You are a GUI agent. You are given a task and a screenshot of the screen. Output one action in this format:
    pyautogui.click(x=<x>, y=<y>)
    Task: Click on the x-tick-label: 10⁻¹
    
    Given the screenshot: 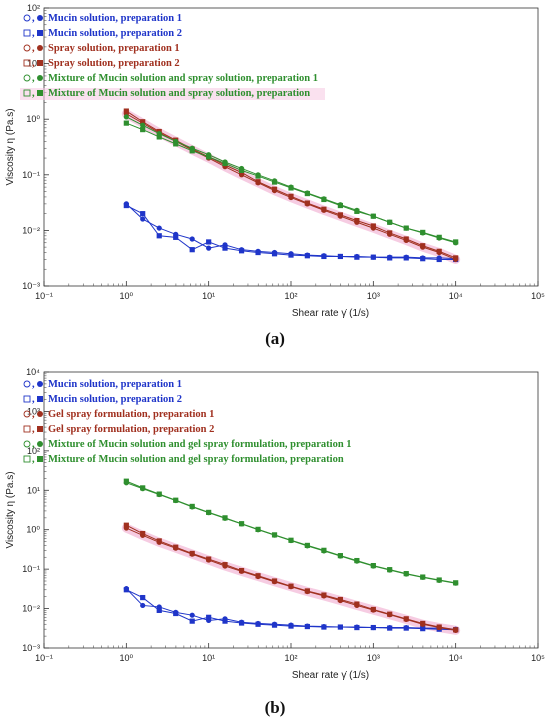 What is the action you would take?
    pyautogui.click(x=44, y=658)
    